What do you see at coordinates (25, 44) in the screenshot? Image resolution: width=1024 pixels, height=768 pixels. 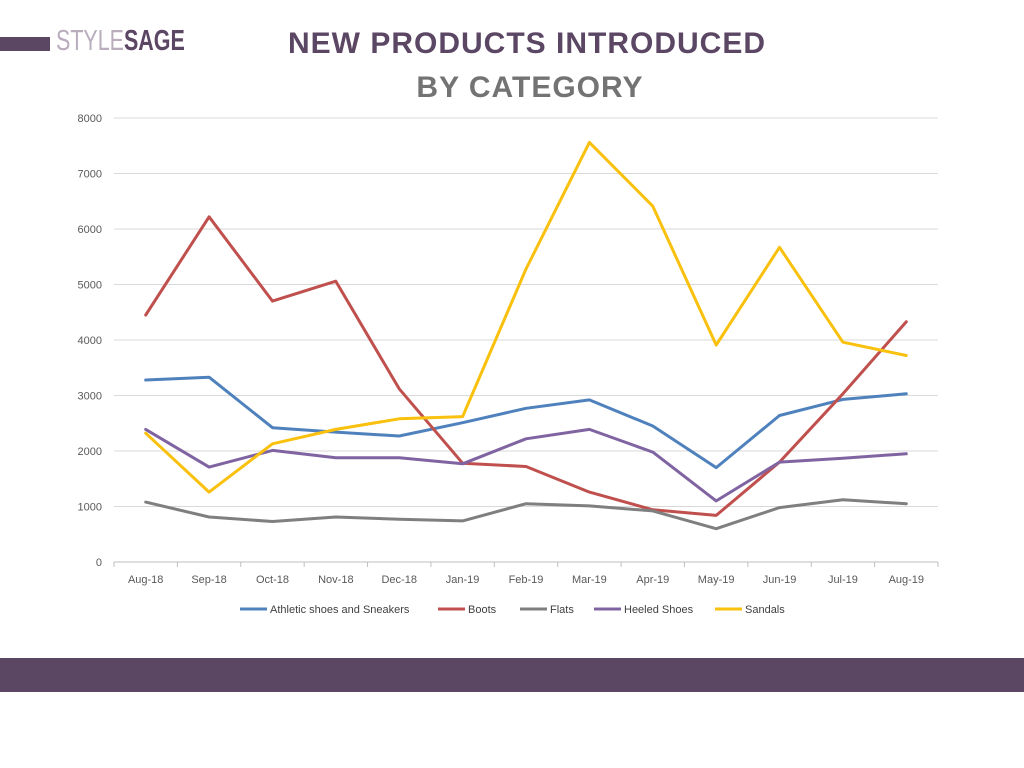 I see `brand-accent-bar` at bounding box center [25, 44].